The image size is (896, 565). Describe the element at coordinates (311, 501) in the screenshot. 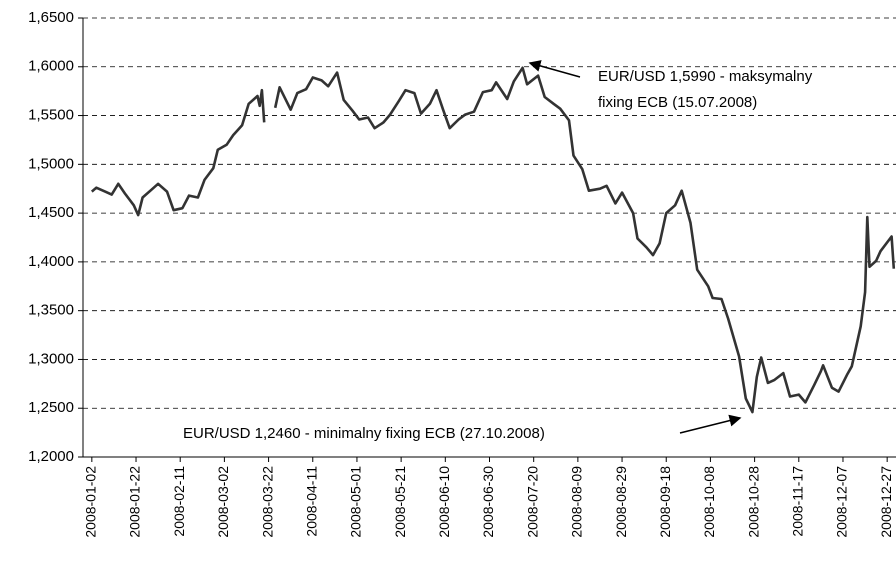

I see `x-tick-label: 2008-04-11` at that location.